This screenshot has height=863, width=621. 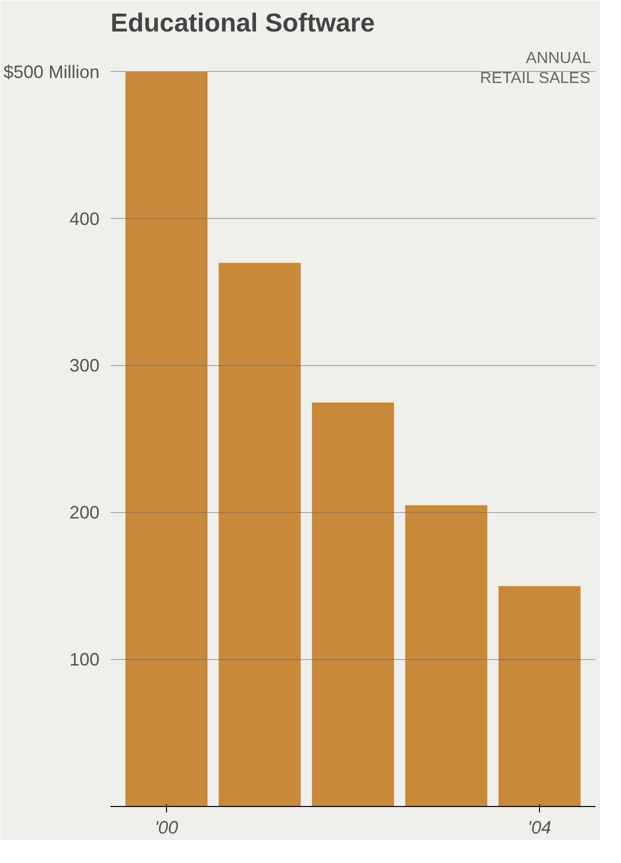 I want to click on x-tick-label: '00, so click(x=166, y=828).